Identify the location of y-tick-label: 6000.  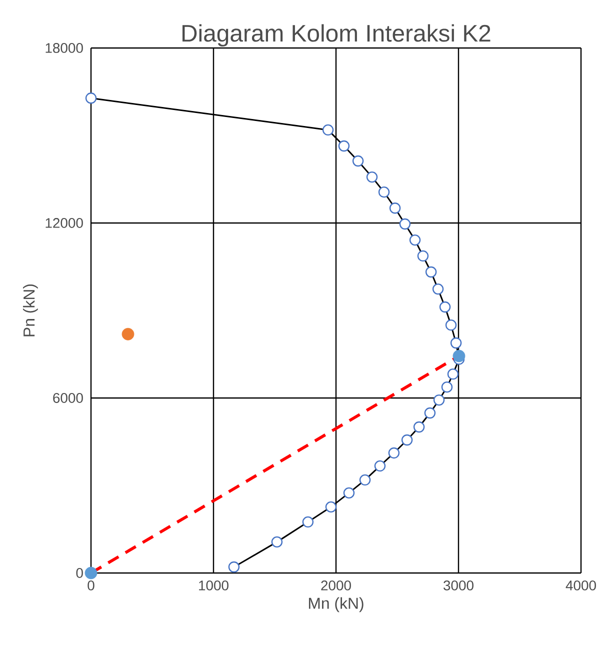
(68, 398).